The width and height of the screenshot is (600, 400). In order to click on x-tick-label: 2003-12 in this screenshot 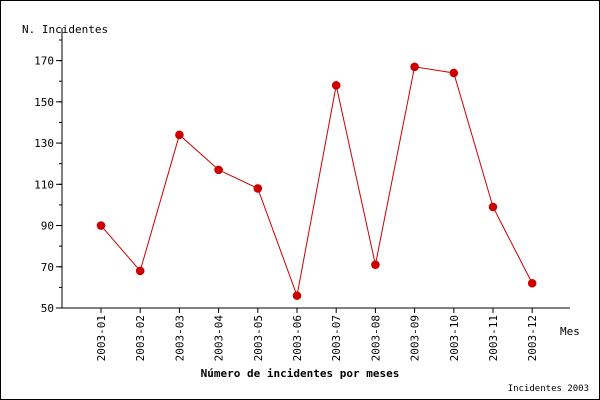, I will do `click(532, 338)`.